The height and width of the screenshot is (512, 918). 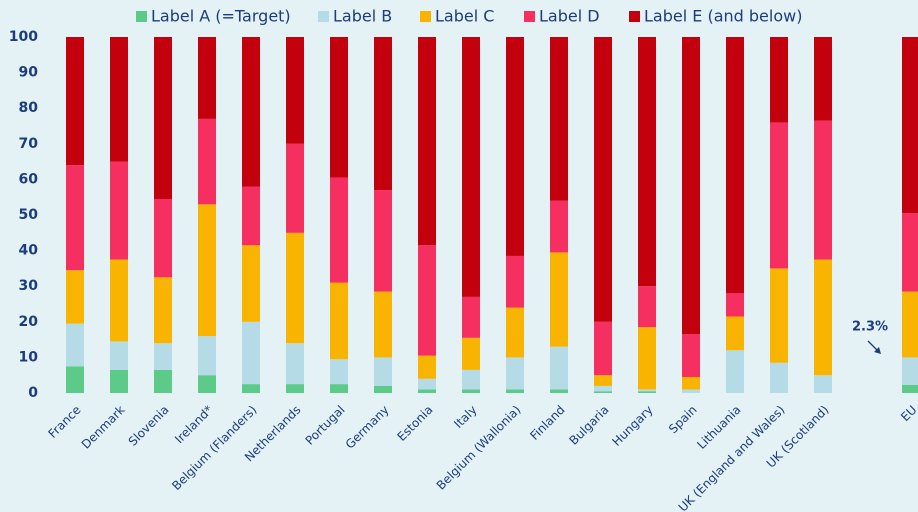 What do you see at coordinates (723, 16) in the screenshot?
I see `legend-label: Label E (and below)` at bounding box center [723, 16].